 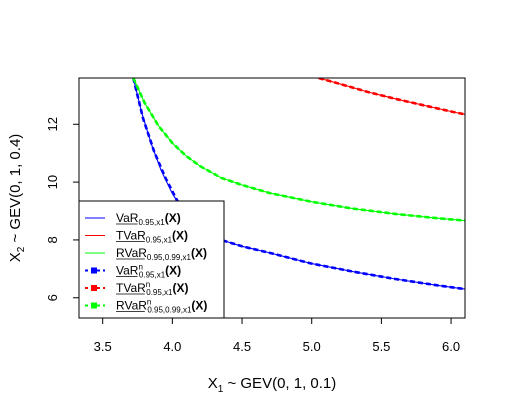 What do you see at coordinates (52, 182) in the screenshot?
I see `y-tick-label: 10` at bounding box center [52, 182].